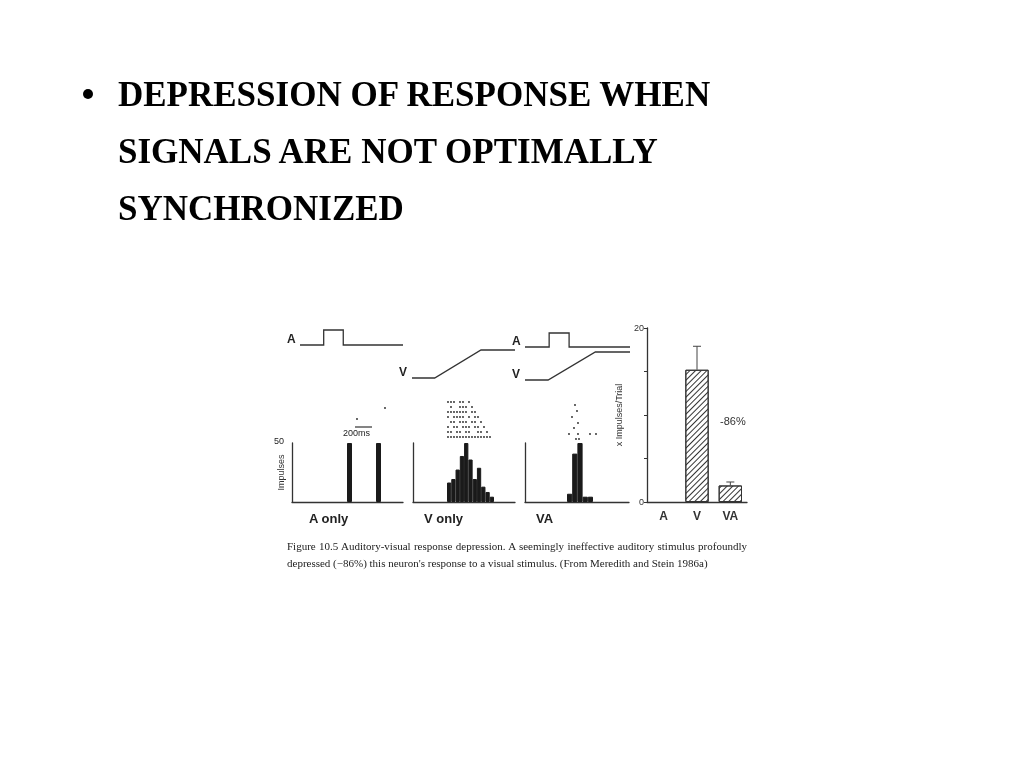 The width and height of the screenshot is (1024, 768). Describe the element at coordinates (730, 516) in the screenshot. I see `x-tick-label: VA` at that location.